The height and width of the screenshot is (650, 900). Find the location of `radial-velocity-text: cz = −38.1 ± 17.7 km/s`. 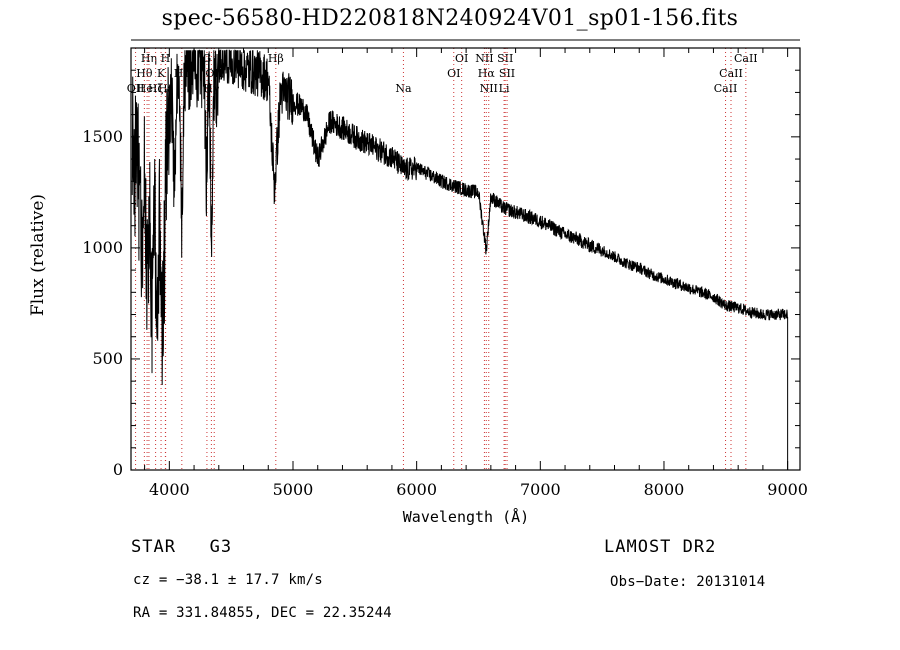

radial-velocity-text: cz = −38.1 ± 17.7 km/s is located at coordinates (228, 580).